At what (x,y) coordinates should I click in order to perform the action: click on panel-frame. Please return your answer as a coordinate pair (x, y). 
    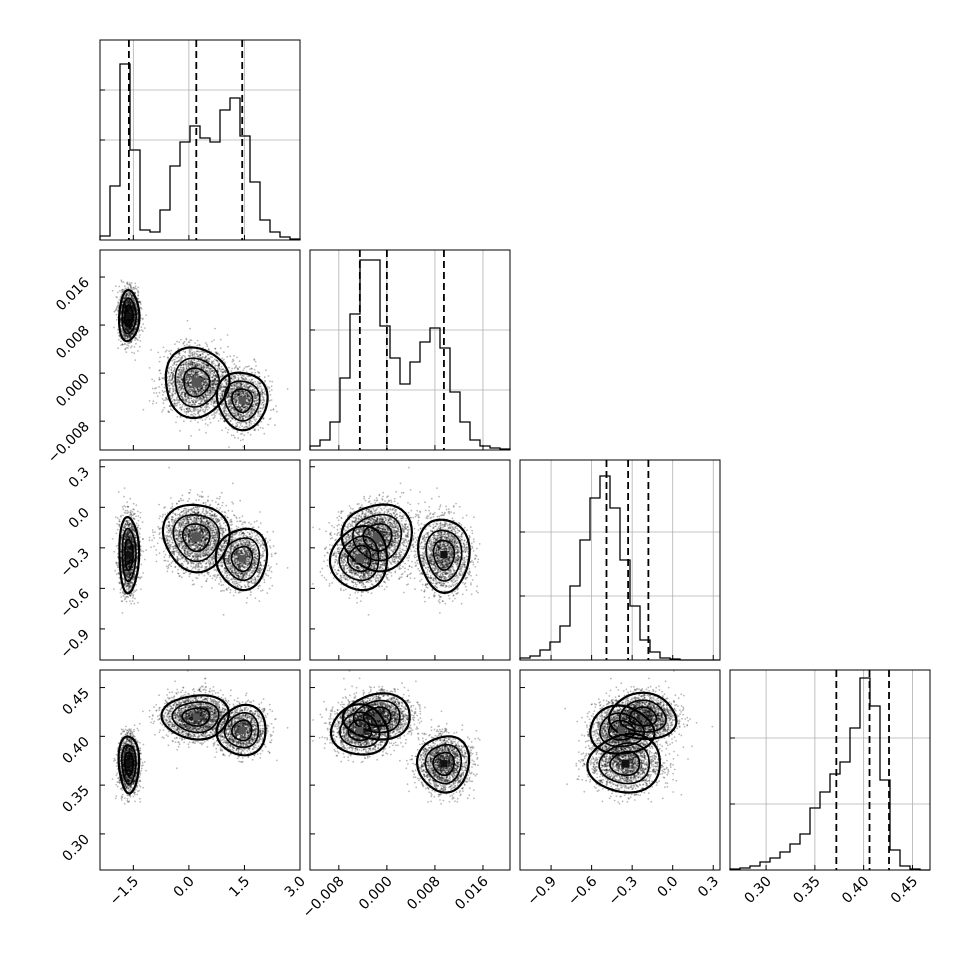
    Looking at the image, I should click on (830, 770).